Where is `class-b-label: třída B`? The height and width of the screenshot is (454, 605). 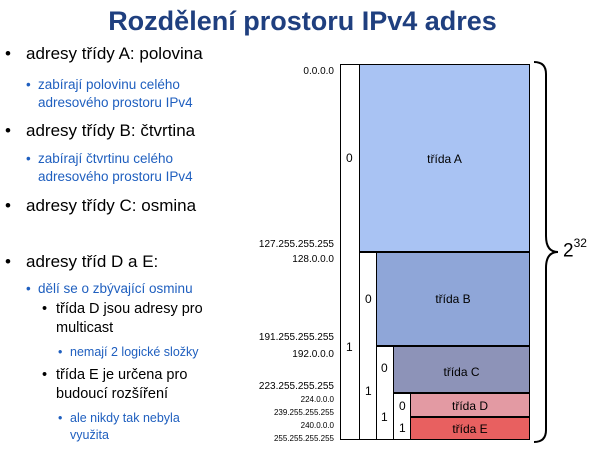
class-b-label: třída B is located at coordinates (453, 299).